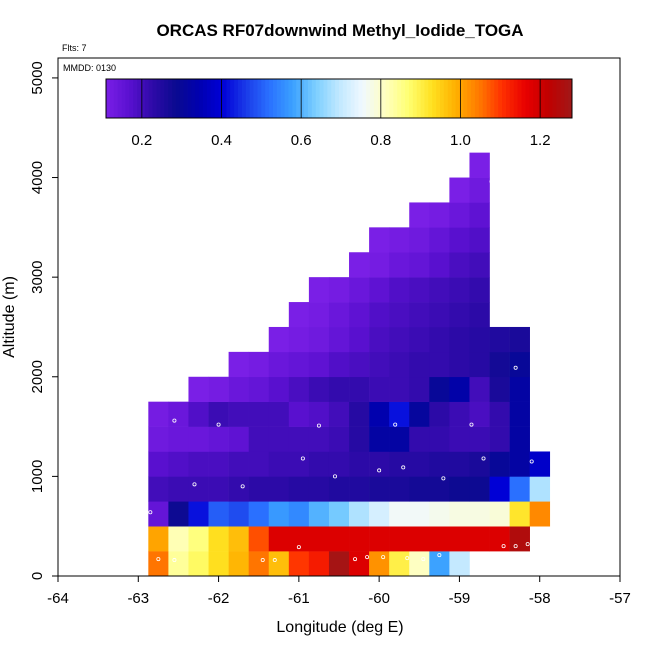 The height and width of the screenshot is (650, 650). Describe the element at coordinates (9, 317) in the screenshot. I see `y-axis-label: Altitude (m)` at that location.